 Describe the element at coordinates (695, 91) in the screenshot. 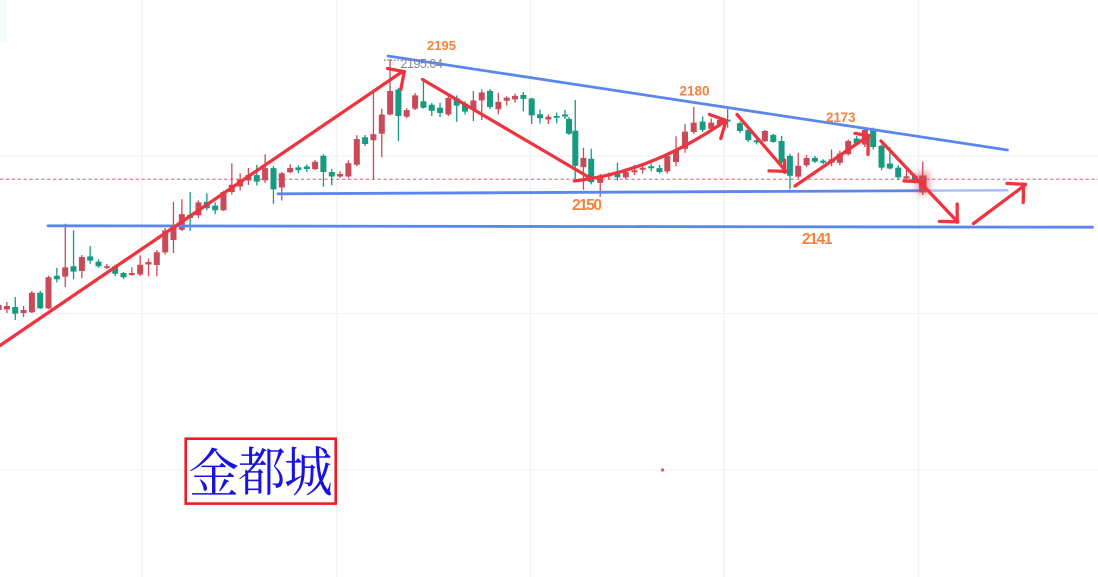

I see `svg-text: 2180` at that location.